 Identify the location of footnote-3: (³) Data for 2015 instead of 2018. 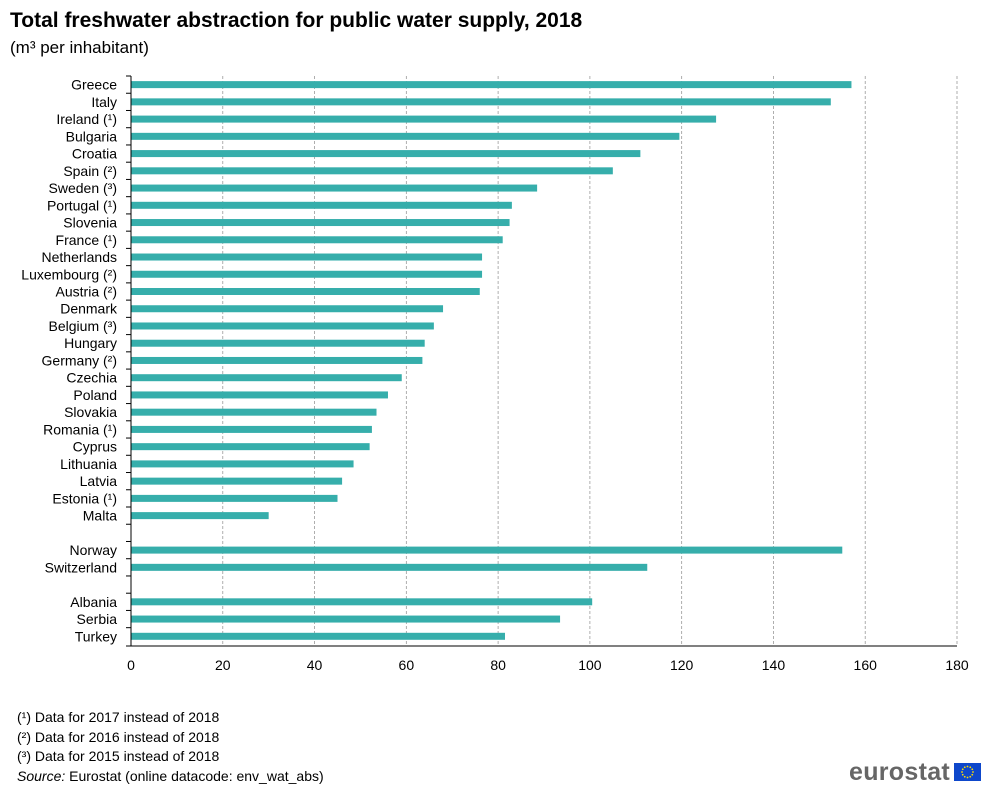
(118, 756).